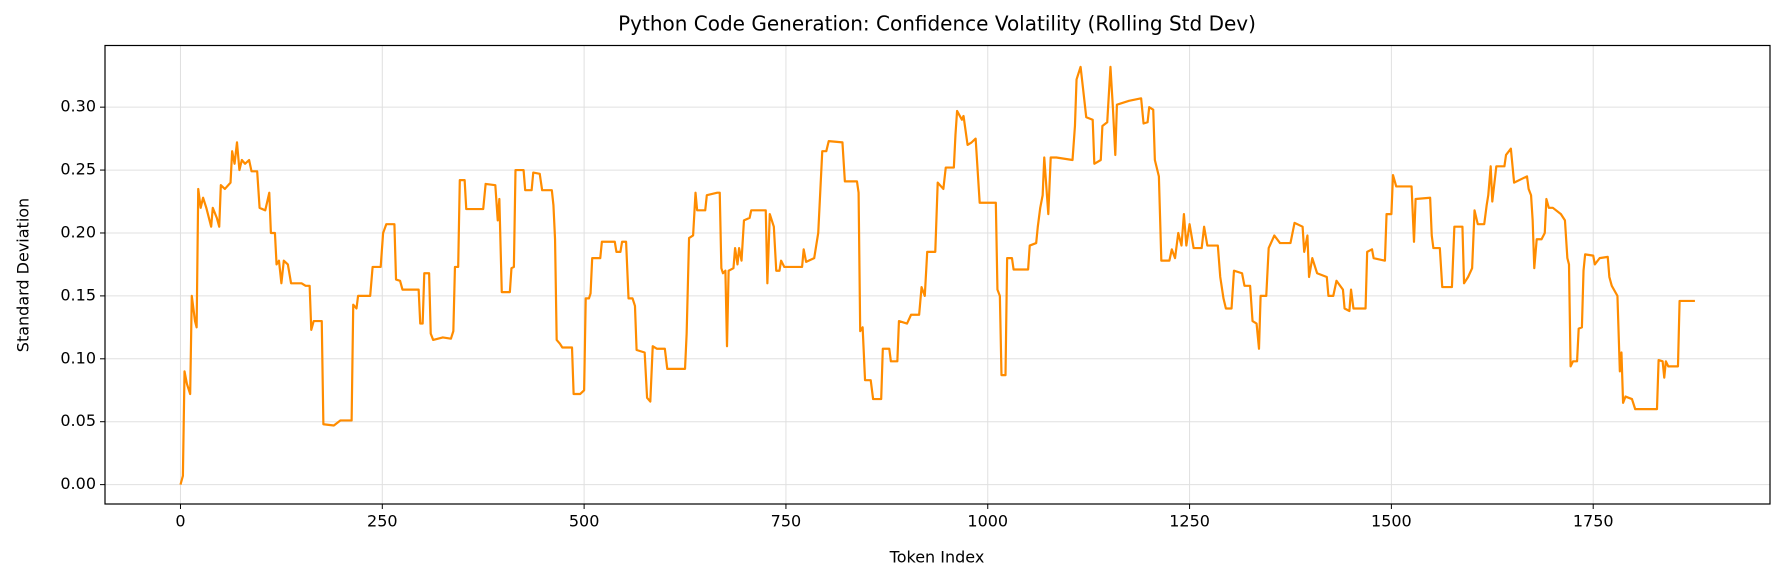 The image size is (1785, 584). Describe the element at coordinates (78, 106) in the screenshot. I see `y-tick-label: 0.30` at that location.